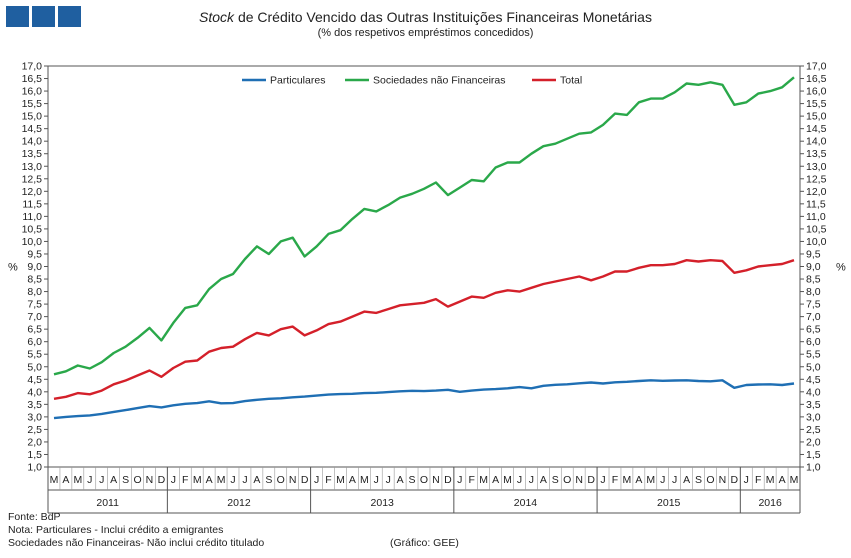 Image resolution: width=851 pixels, height=558 pixels. What do you see at coordinates (32, 117) in the screenshot?
I see `y-tick-label-left: 15,0` at bounding box center [32, 117].